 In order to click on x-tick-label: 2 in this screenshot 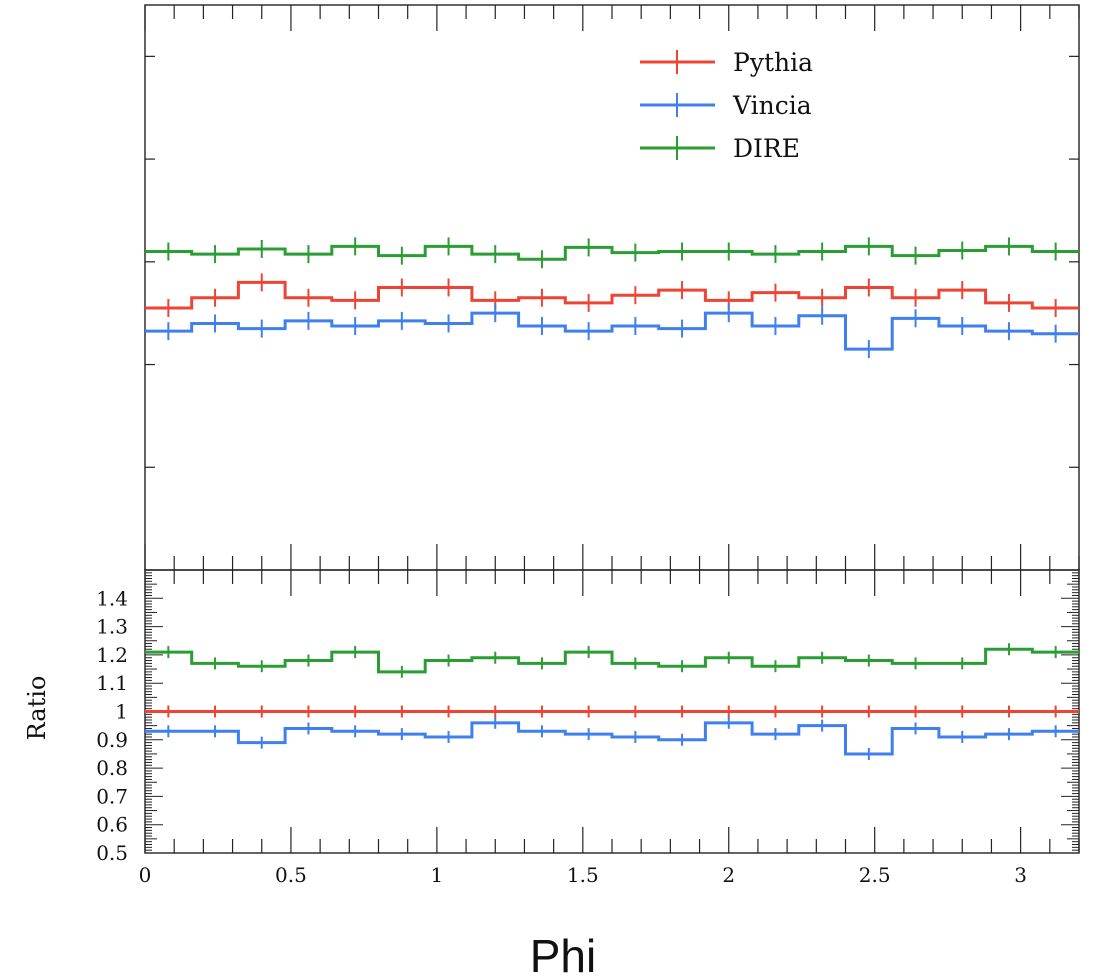, I will do `click(728, 875)`.